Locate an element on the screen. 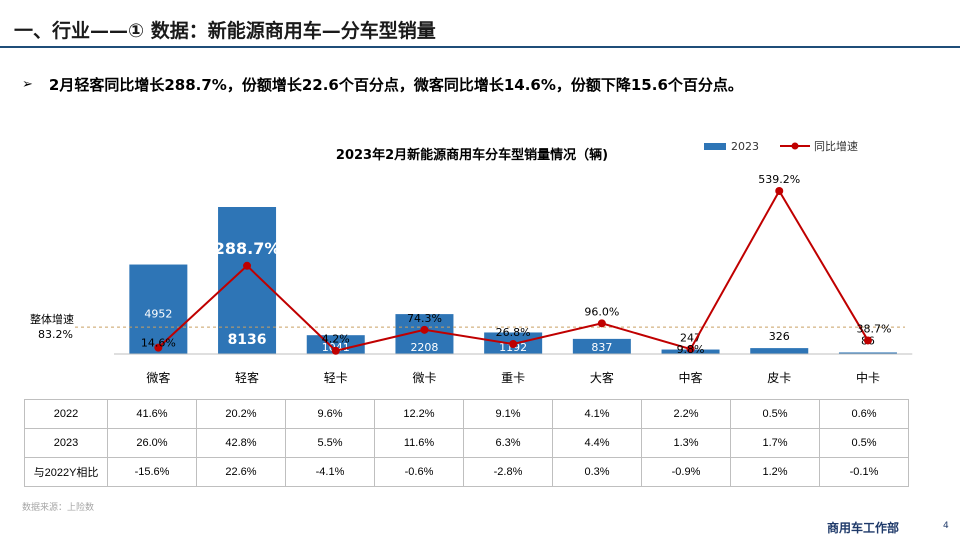 The height and width of the screenshot is (540, 960). data-source-note: 数据来源：上险数 is located at coordinates (58, 508).